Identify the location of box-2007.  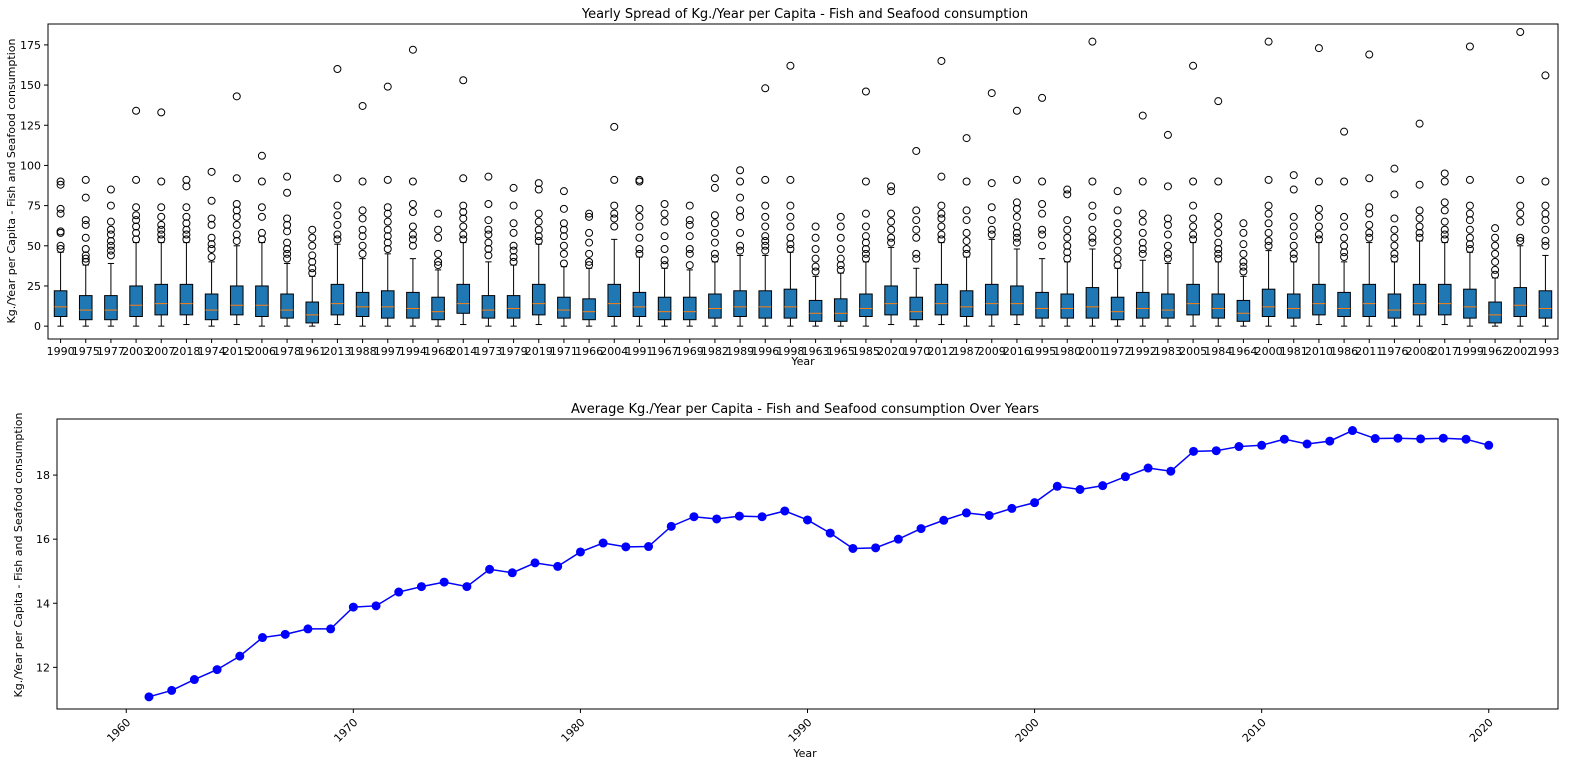
(161, 217).